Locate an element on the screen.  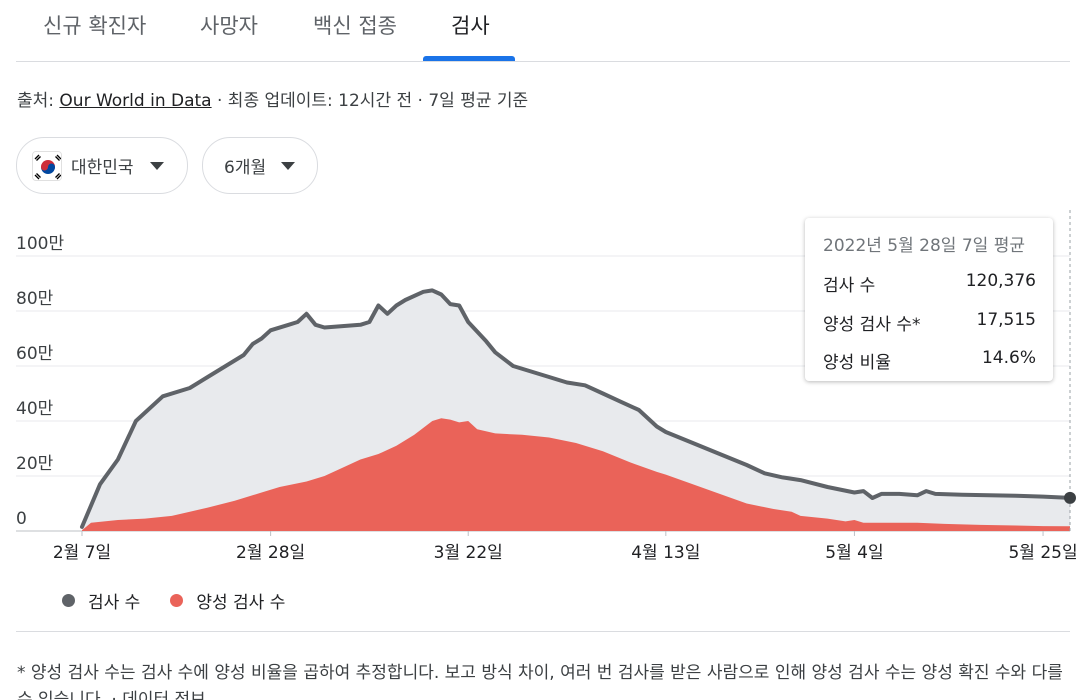
tooltip-title: 2022년 5월 28일 7일 평균 is located at coordinates (924, 246).